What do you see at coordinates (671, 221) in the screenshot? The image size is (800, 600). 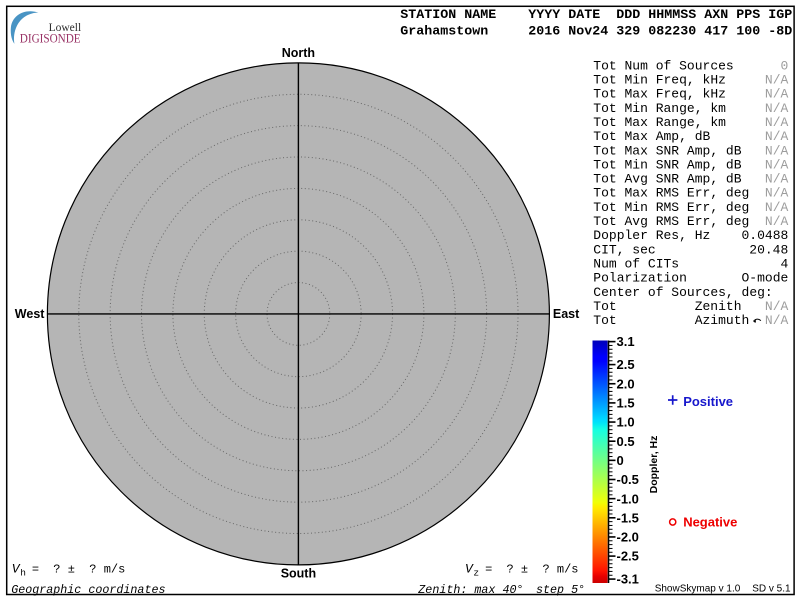 I see `svg-text: Tot Avg RMS Err, deg` at bounding box center [671, 221].